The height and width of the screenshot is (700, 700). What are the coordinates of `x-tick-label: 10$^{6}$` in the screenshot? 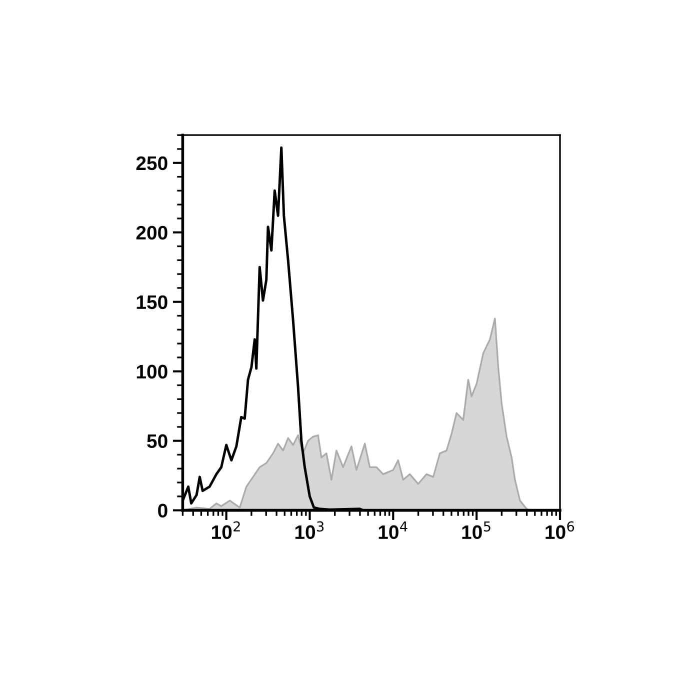 It's located at (560, 530).